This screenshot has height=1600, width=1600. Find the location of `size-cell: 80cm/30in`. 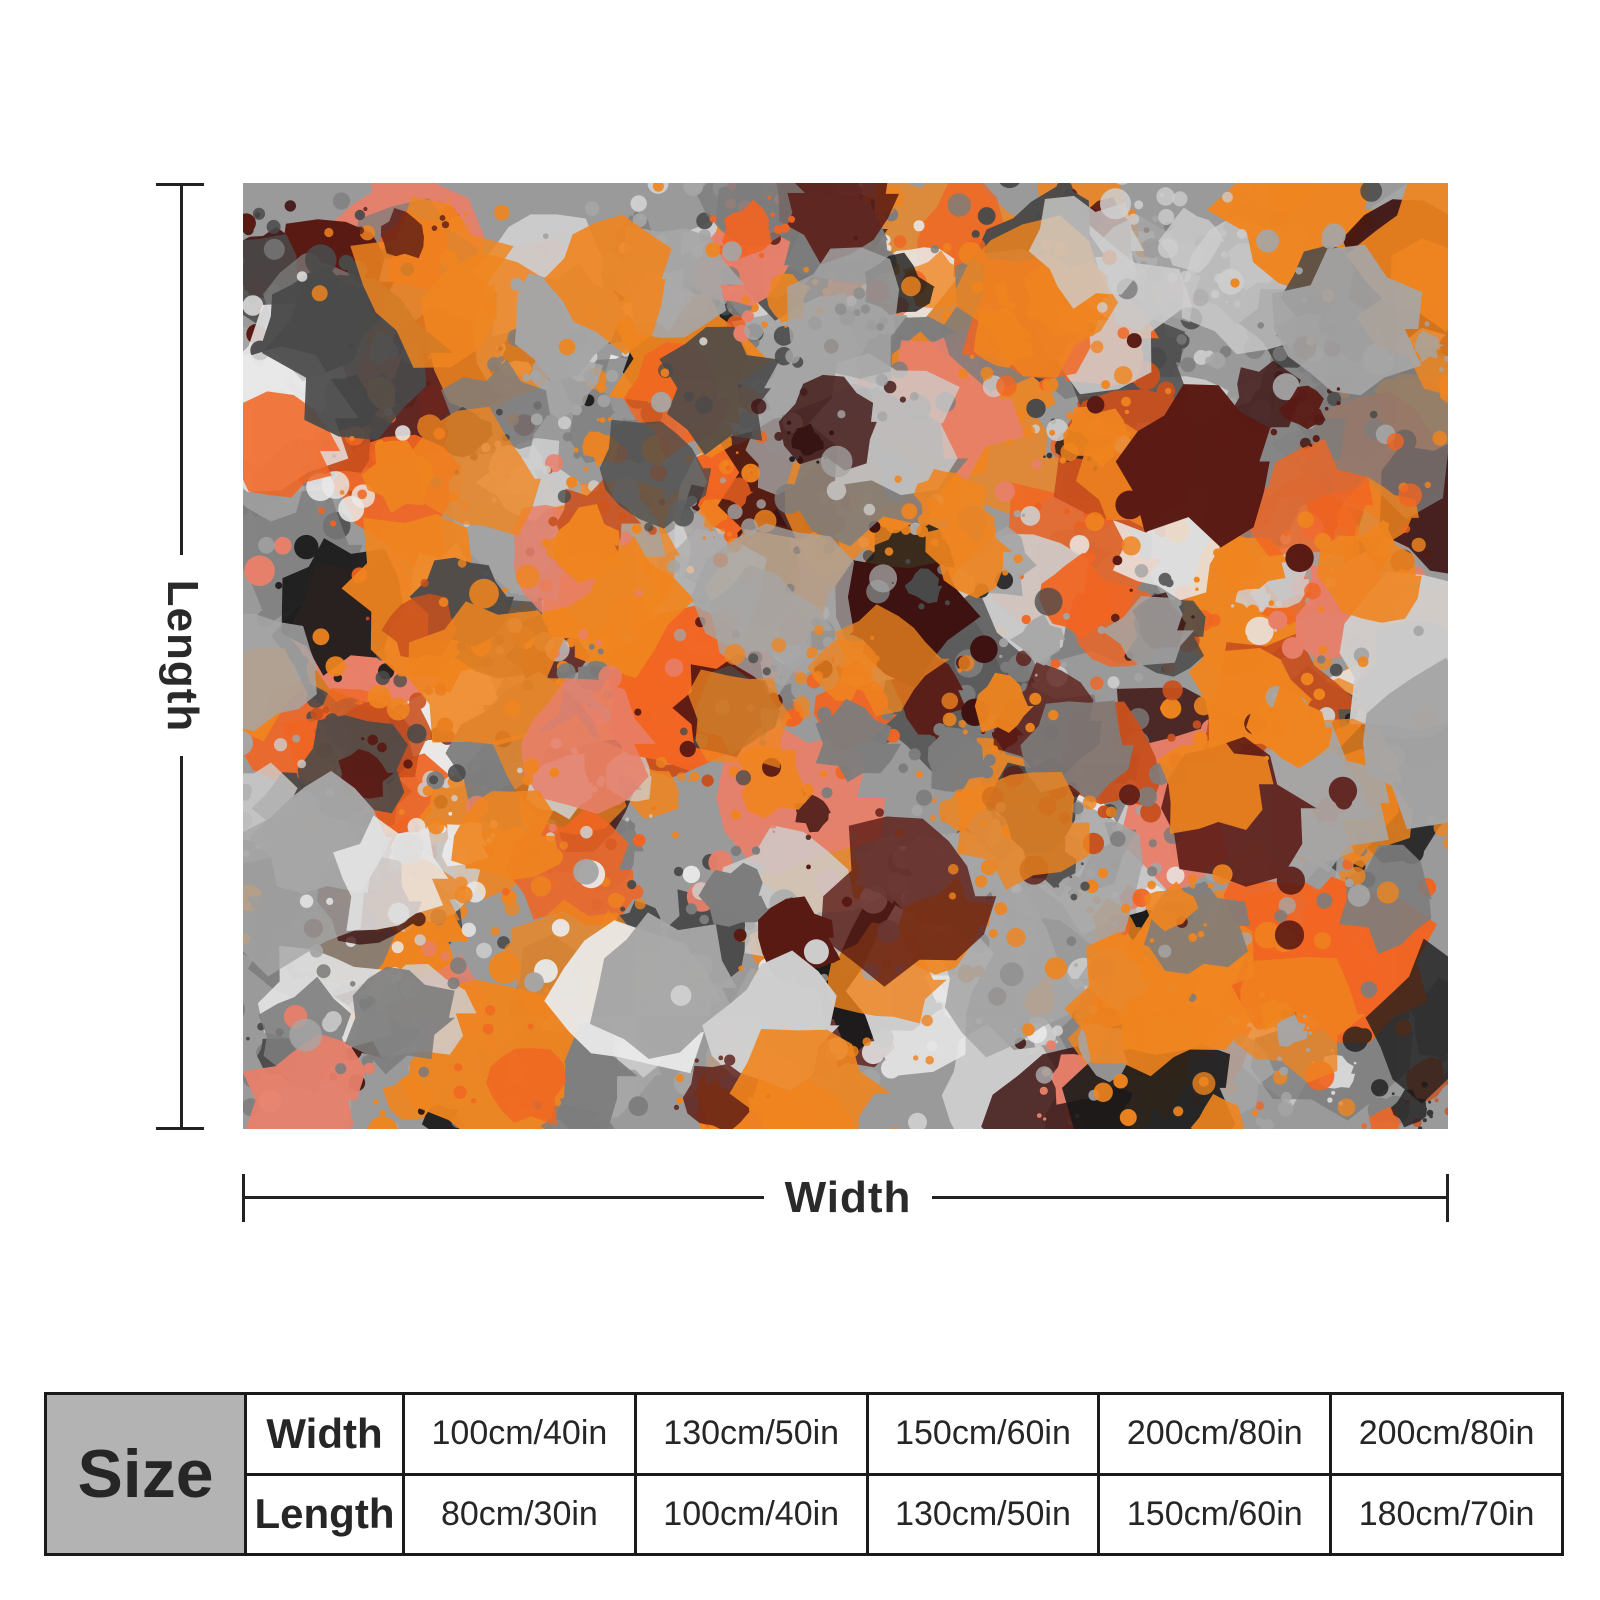

size-cell: 80cm/30in is located at coordinates (521, 1514).